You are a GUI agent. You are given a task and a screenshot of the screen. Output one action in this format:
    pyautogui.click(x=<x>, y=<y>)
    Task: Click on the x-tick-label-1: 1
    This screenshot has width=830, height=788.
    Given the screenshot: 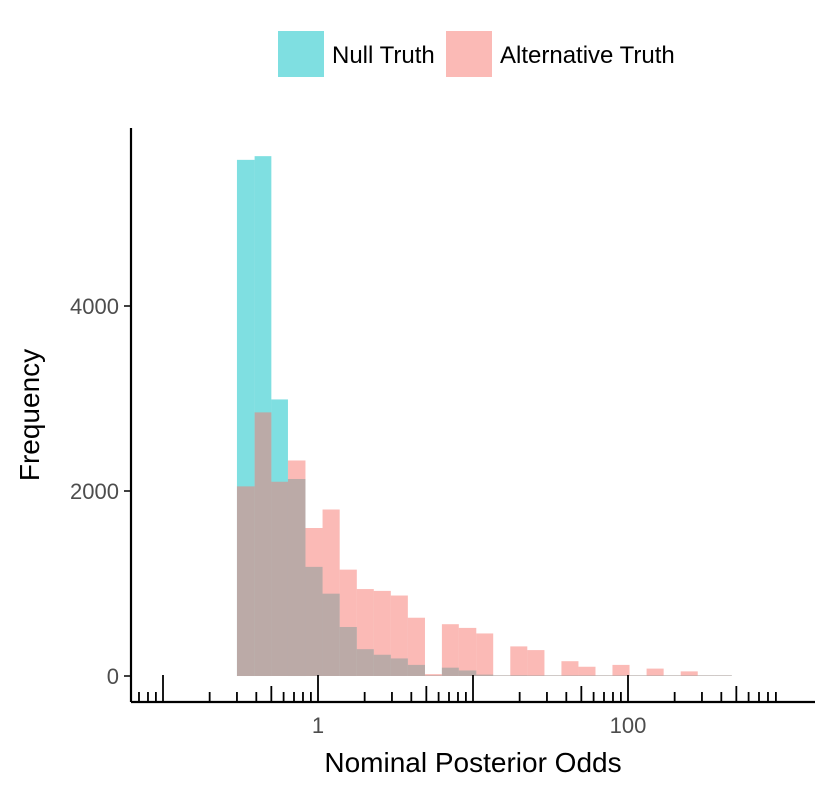 What is the action you would take?
    pyautogui.click(x=318, y=725)
    